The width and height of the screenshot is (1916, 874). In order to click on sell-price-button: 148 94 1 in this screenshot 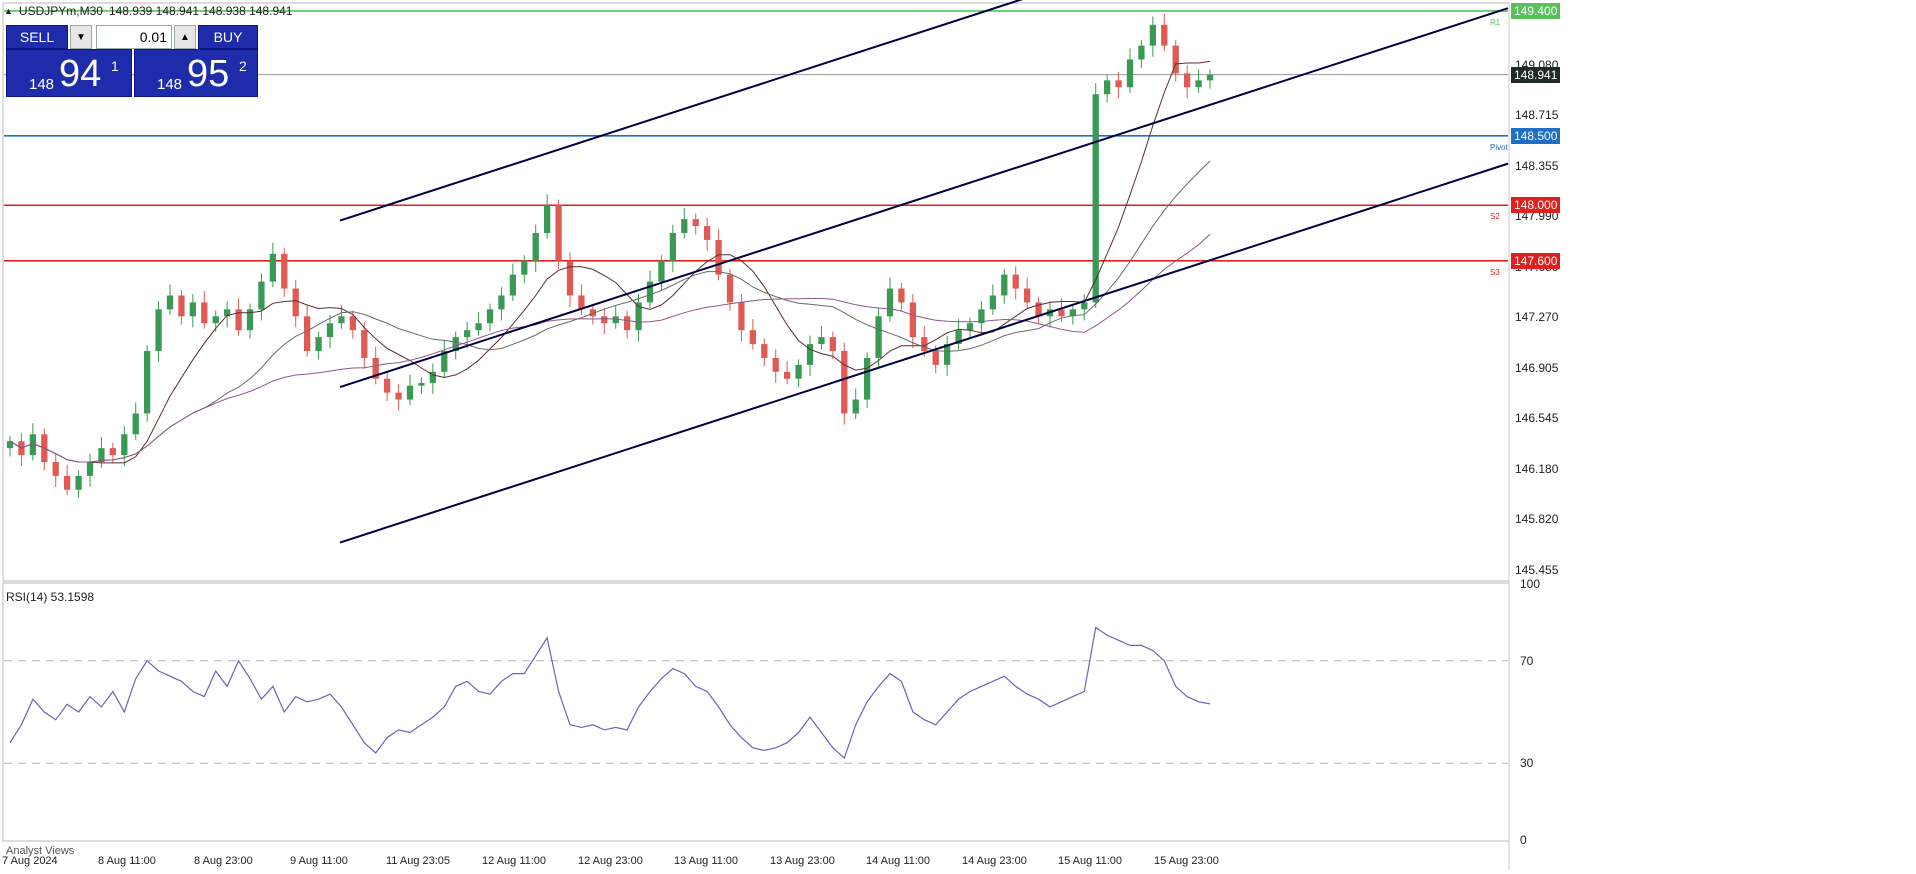, I will do `click(69, 73)`.